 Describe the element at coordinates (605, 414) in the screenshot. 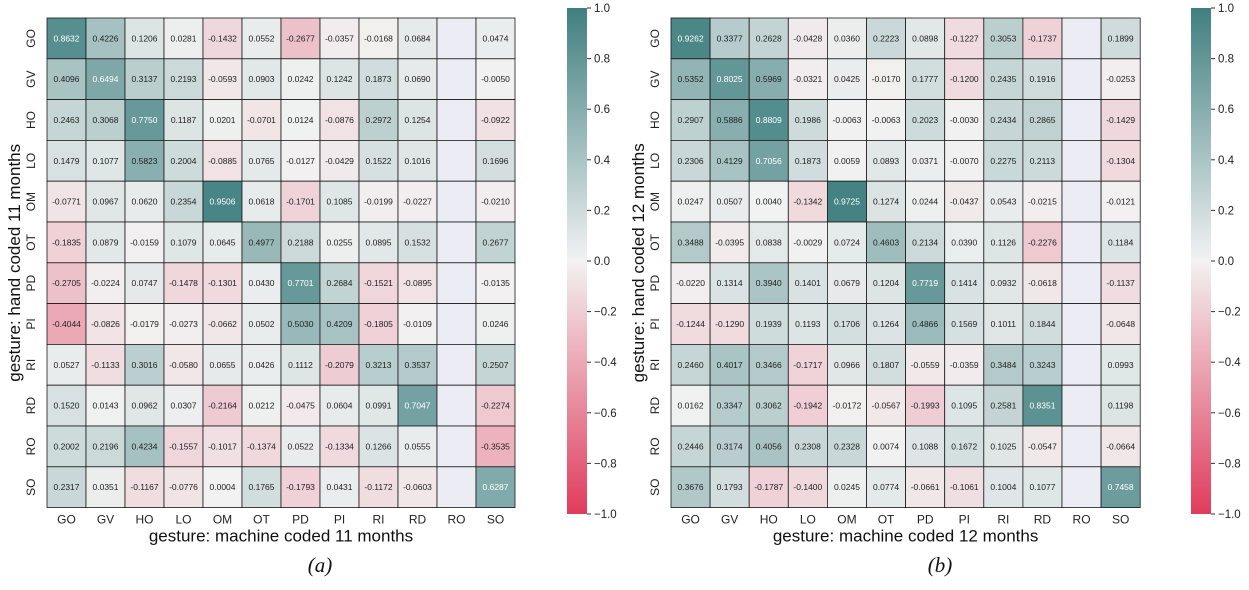

I see `colorbar-tick-label: −0.6` at that location.